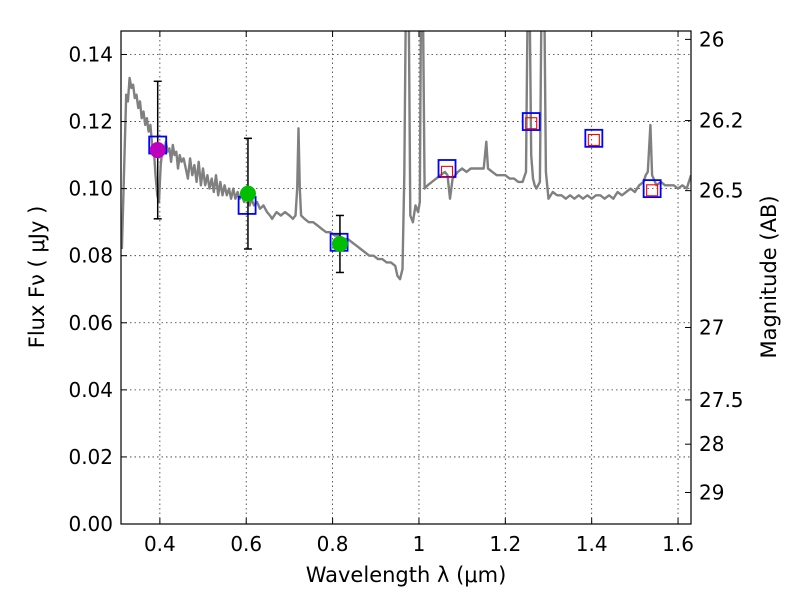 The image size is (800, 600). What do you see at coordinates (592, 544) in the screenshot?
I see `x-tick-label: 1.4` at bounding box center [592, 544].